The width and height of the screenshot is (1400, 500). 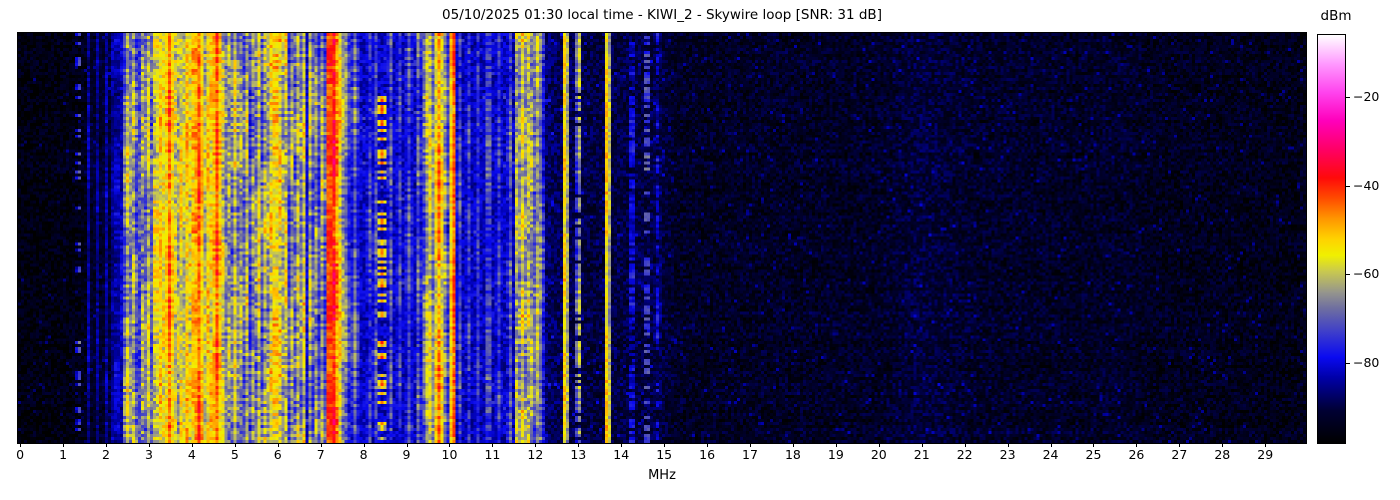 I want to click on x-tick-label: 13, so click(x=578, y=454).